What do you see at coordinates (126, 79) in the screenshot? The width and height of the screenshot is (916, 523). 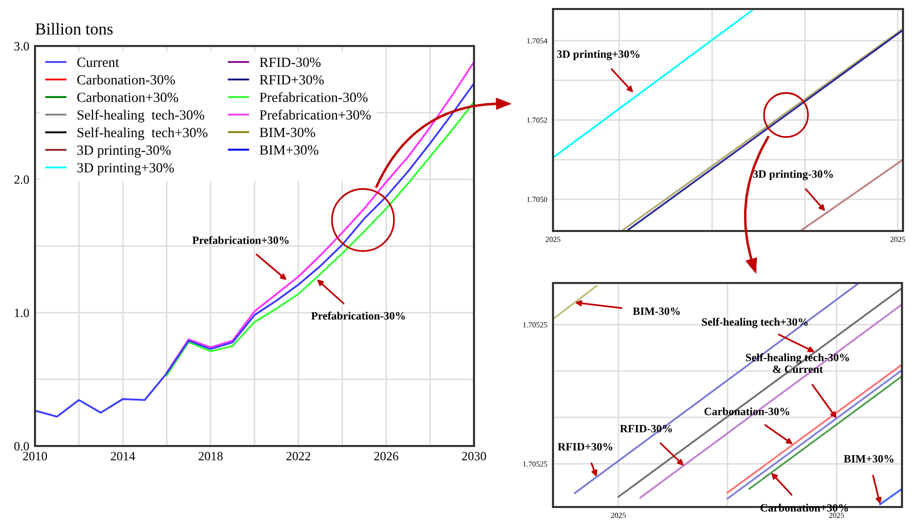 I see `legend-label: Carbonation-30%` at bounding box center [126, 79].